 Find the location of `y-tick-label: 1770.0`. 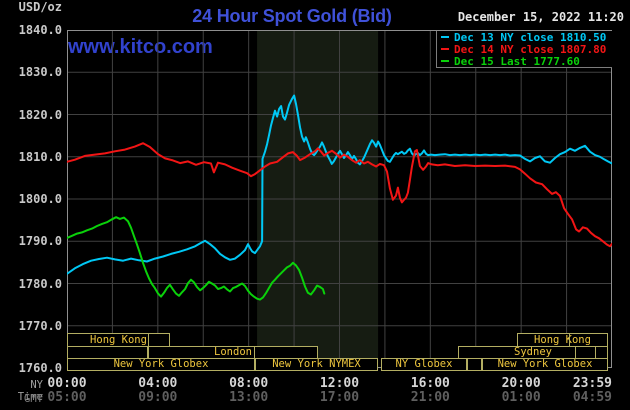

y-tick-label: 1770.0 is located at coordinates (40, 325).